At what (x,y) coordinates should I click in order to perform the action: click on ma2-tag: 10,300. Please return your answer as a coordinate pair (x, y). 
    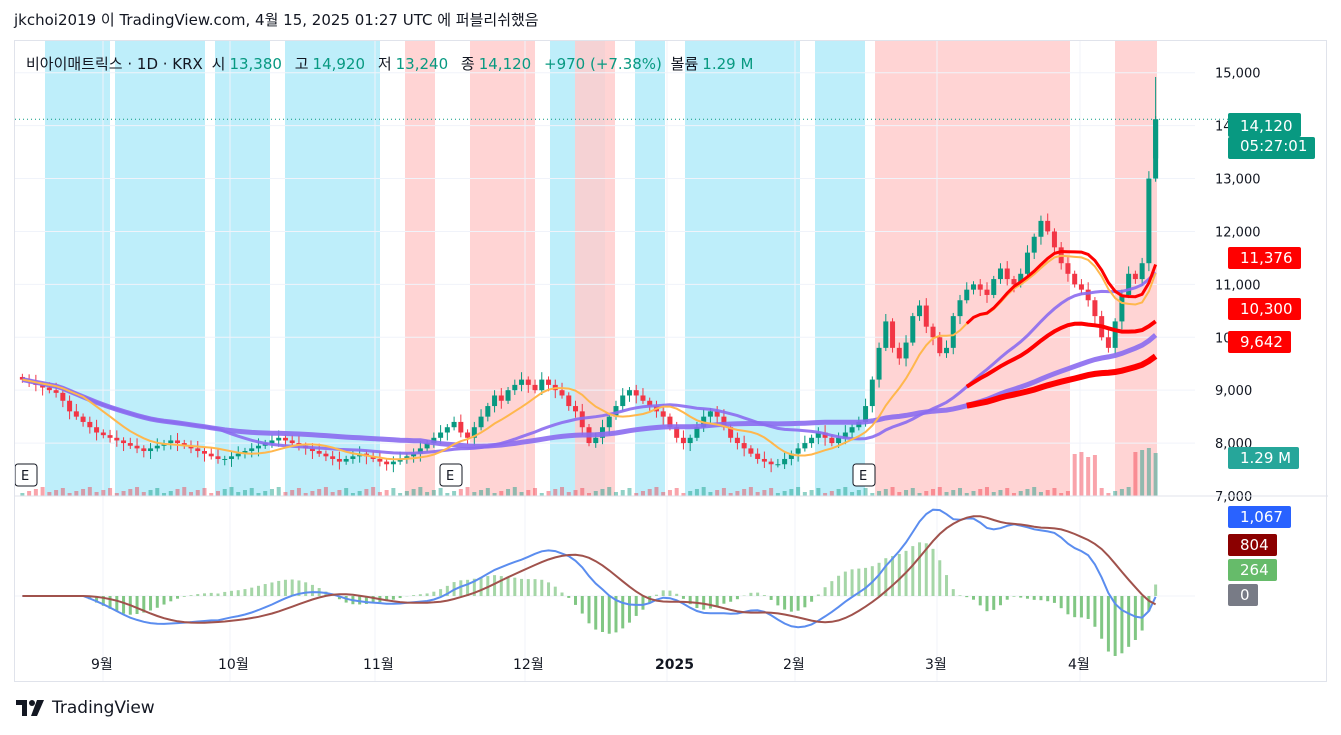
    Looking at the image, I should click on (1264, 309).